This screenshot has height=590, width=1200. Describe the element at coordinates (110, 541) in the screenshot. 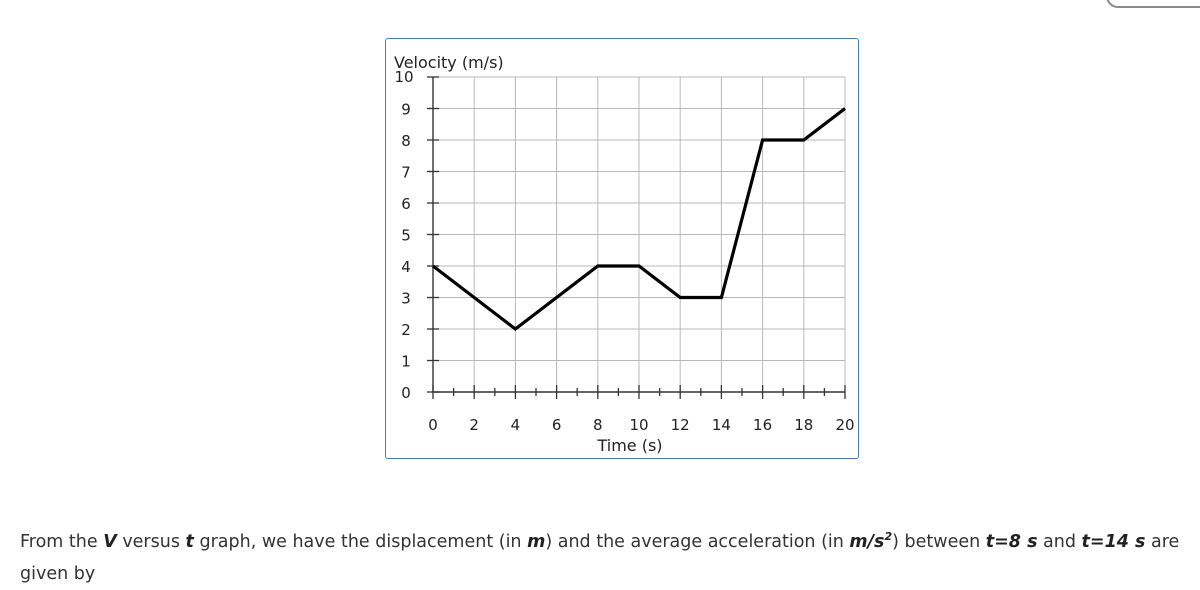

I see `variable-v: V` at that location.